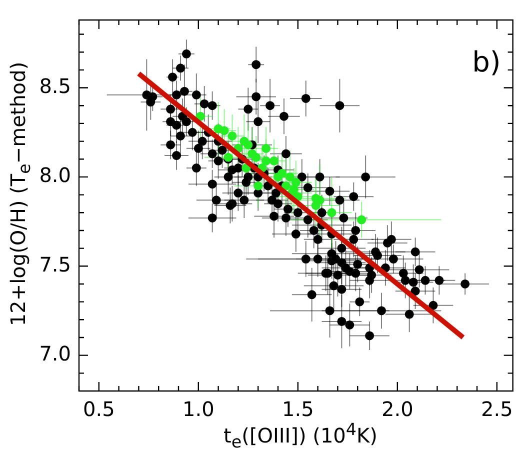 This screenshot has height=455, width=521. I want to click on y-tick-label: 8.0, so click(55, 175).